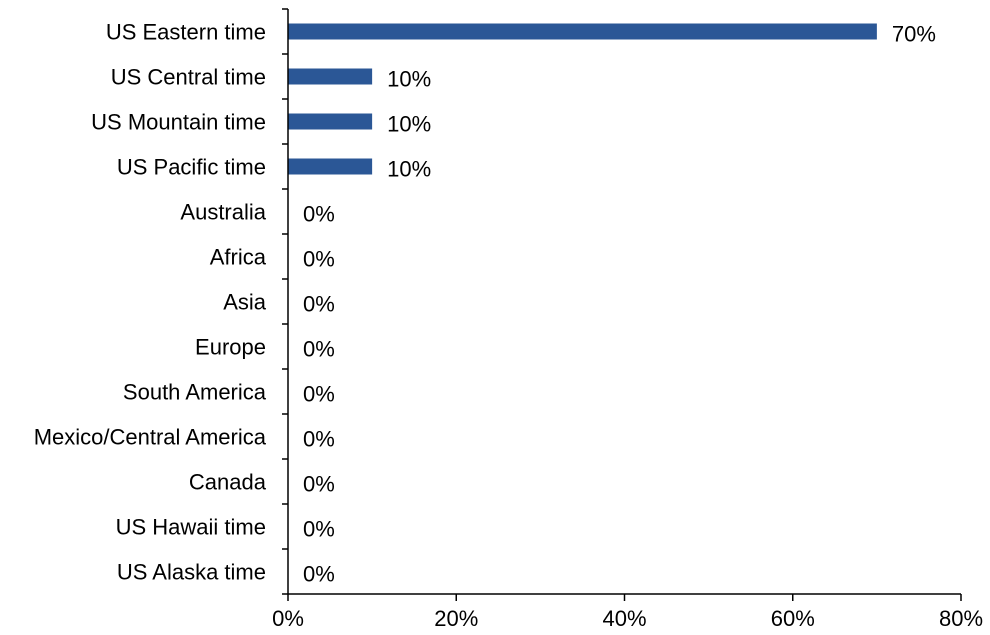  Describe the element at coordinates (195, 392) in the screenshot. I see `category-label: South America` at that location.